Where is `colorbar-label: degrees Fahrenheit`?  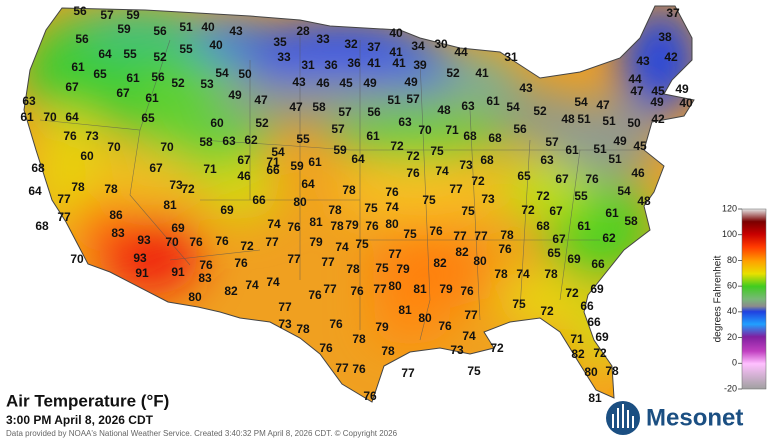 colorbar-label: degrees Fahrenheit is located at coordinates (718, 298).